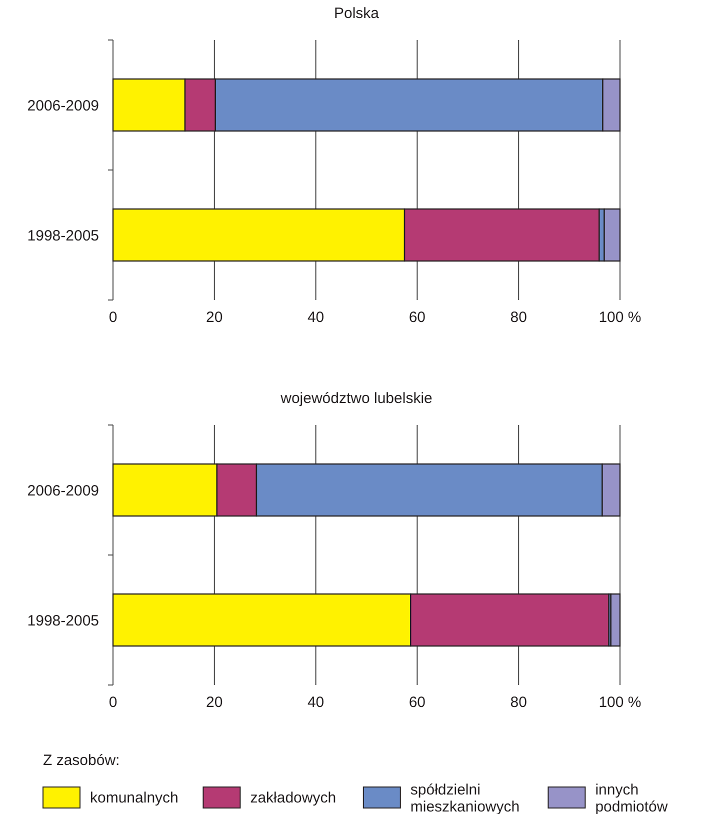  What do you see at coordinates (293, 797) in the screenshot?
I see `legend-label: zakładowych` at bounding box center [293, 797].